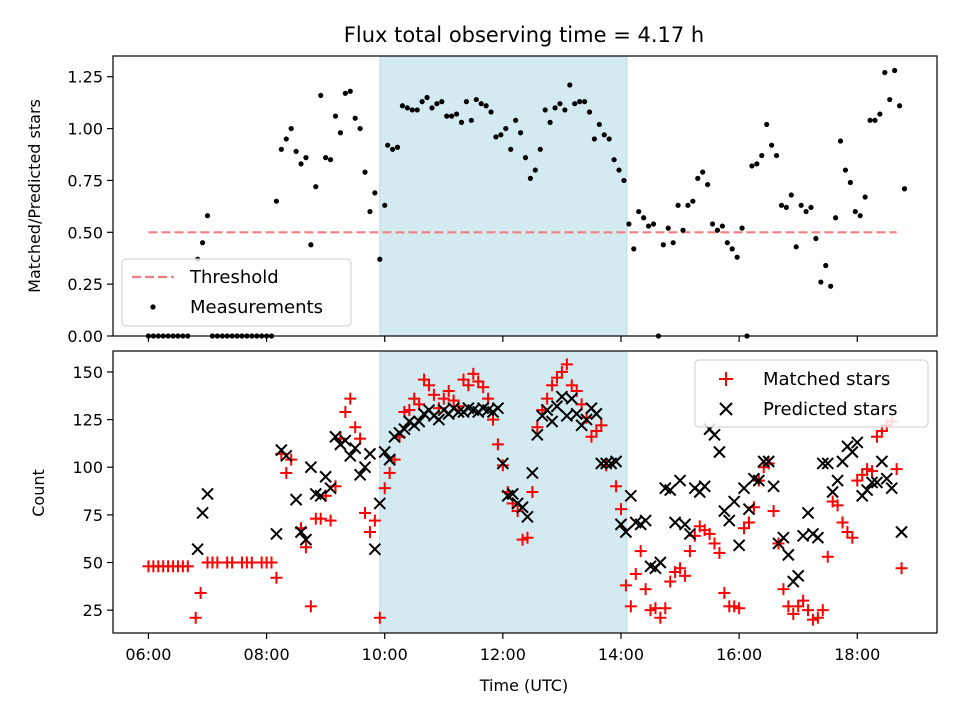 This screenshot has height=724, width=960. What do you see at coordinates (502, 339) in the screenshot?
I see `top-x-ticks` at bounding box center [502, 339].